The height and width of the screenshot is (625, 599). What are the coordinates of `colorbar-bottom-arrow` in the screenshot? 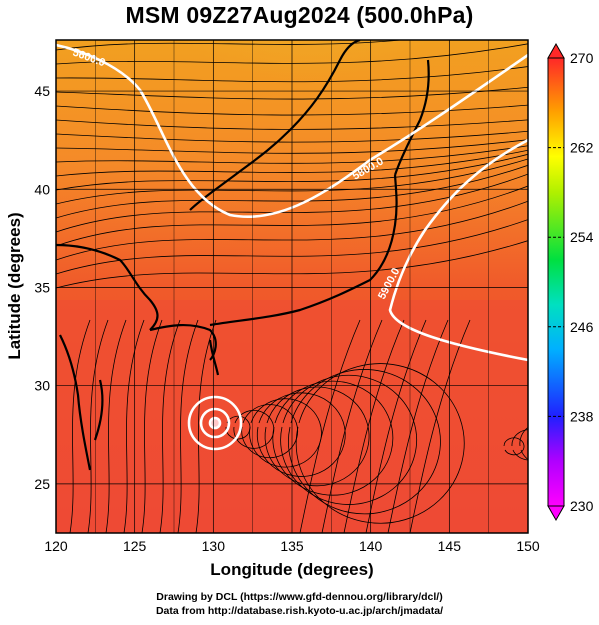 It's located at (556, 513).